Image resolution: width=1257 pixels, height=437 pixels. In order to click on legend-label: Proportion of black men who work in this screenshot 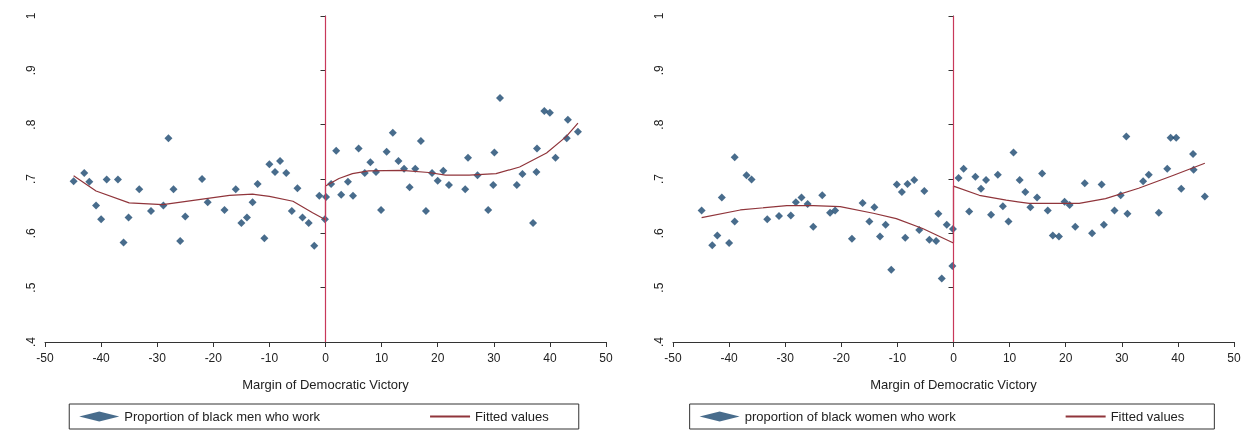, I will do `click(222, 416)`.